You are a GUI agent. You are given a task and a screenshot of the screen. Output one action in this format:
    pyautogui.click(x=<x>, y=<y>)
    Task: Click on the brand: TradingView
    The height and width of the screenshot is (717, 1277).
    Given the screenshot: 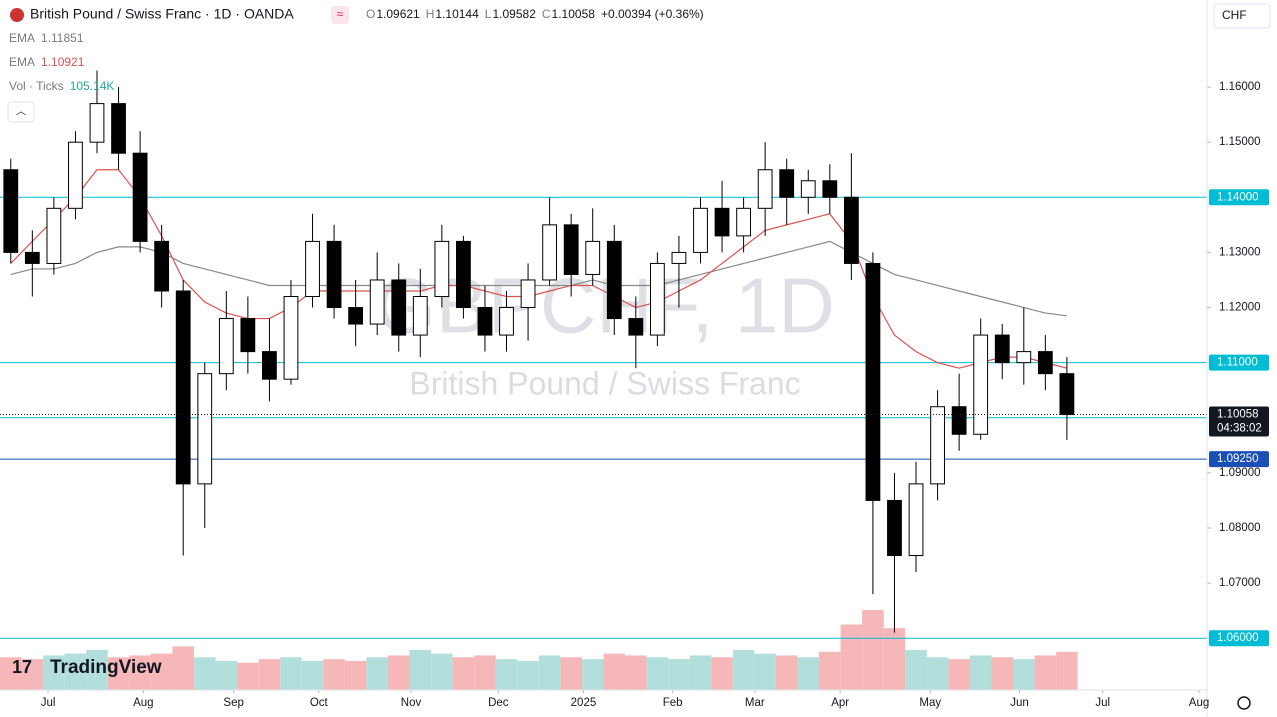 What is the action you would take?
    pyautogui.click(x=106, y=667)
    